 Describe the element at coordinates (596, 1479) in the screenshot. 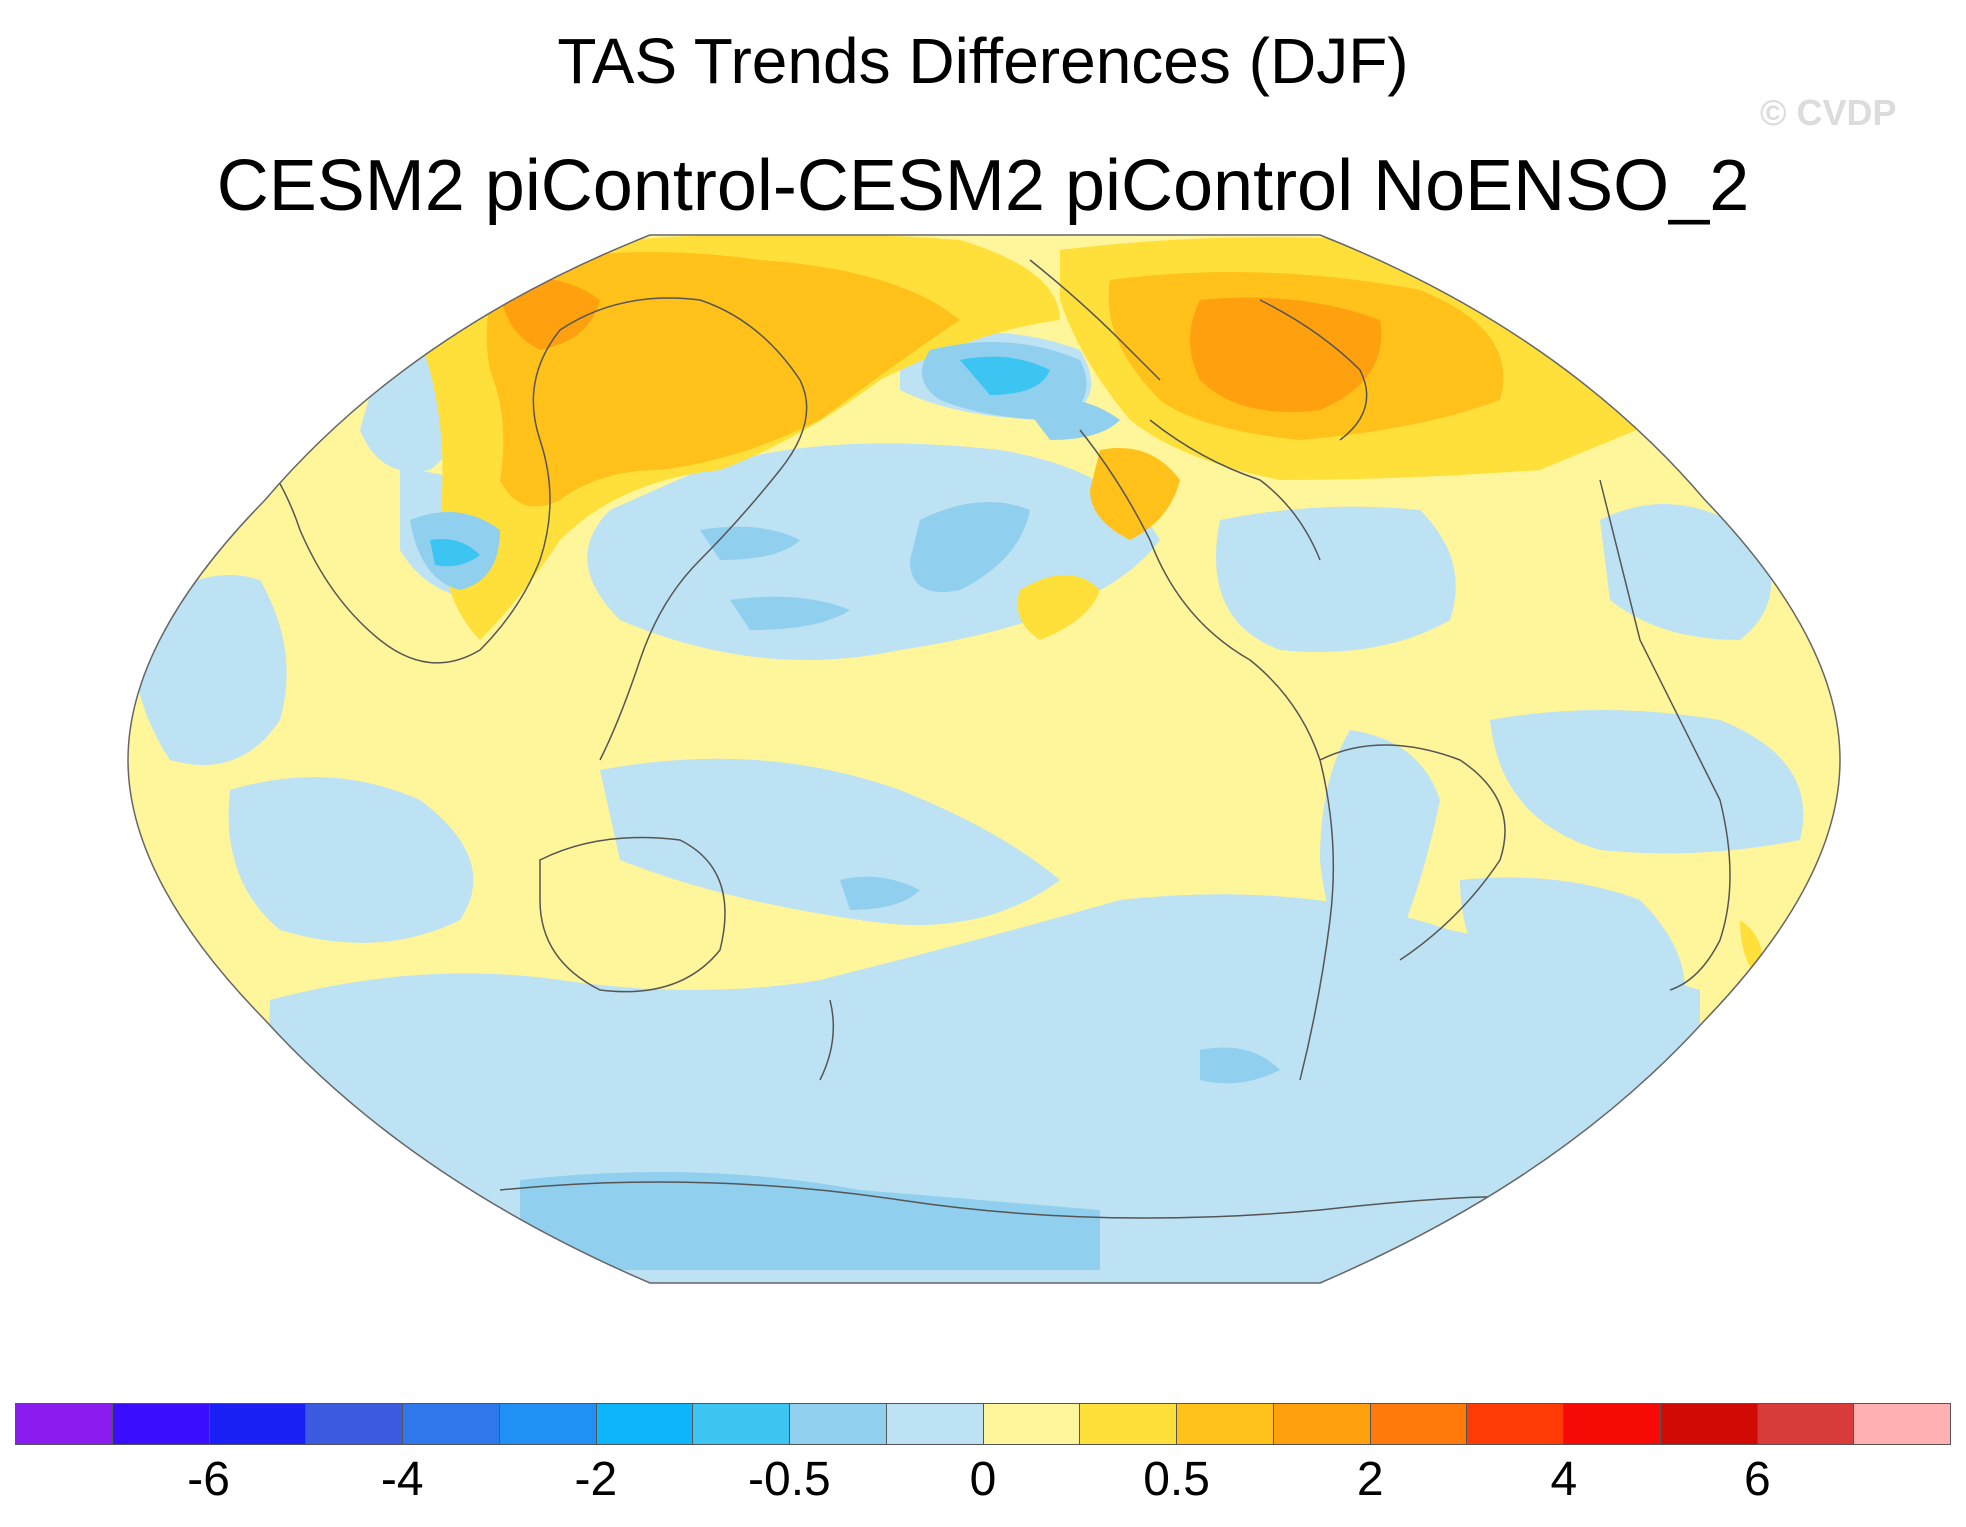

I see `colorbar-tick-label: -2` at that location.